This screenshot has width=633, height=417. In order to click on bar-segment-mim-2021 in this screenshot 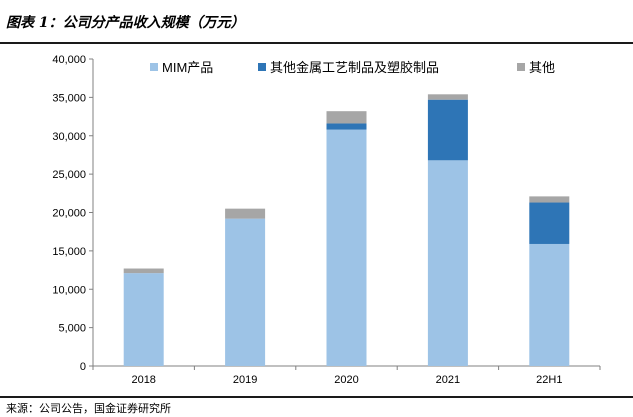, I will do `click(447, 263)`.